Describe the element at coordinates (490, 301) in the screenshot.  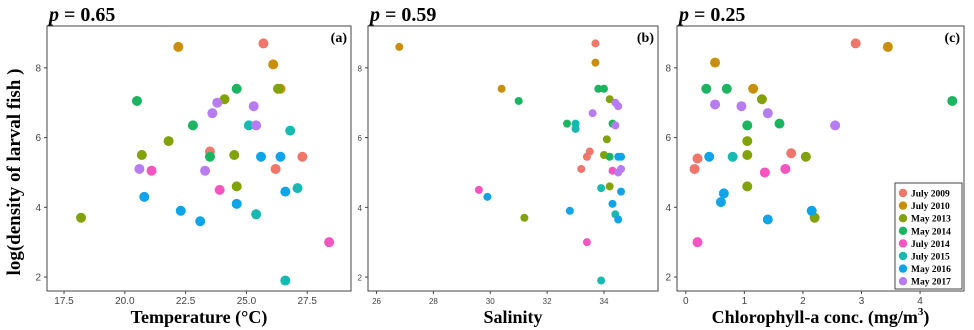
I see `x-tick-label: 30` at that location.